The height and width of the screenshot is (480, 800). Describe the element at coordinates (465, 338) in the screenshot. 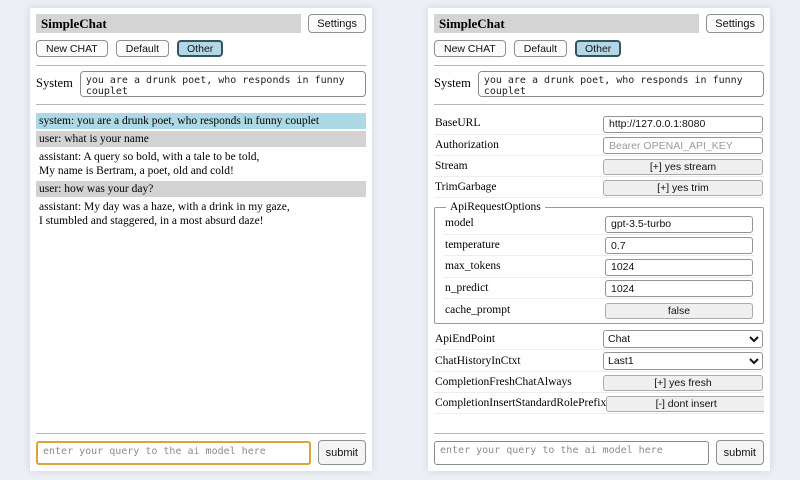

I see `api-endpoint-label: ApiEndPoint` at that location.